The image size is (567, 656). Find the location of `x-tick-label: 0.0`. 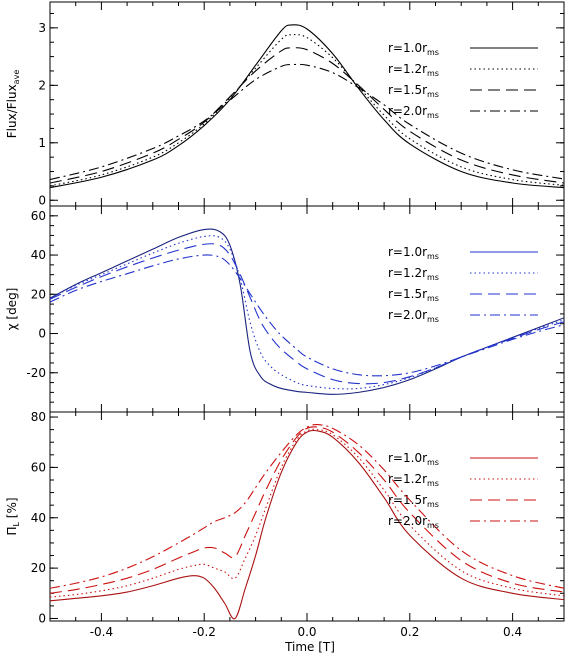

x-tick-label: 0.0 is located at coordinates (306, 632).